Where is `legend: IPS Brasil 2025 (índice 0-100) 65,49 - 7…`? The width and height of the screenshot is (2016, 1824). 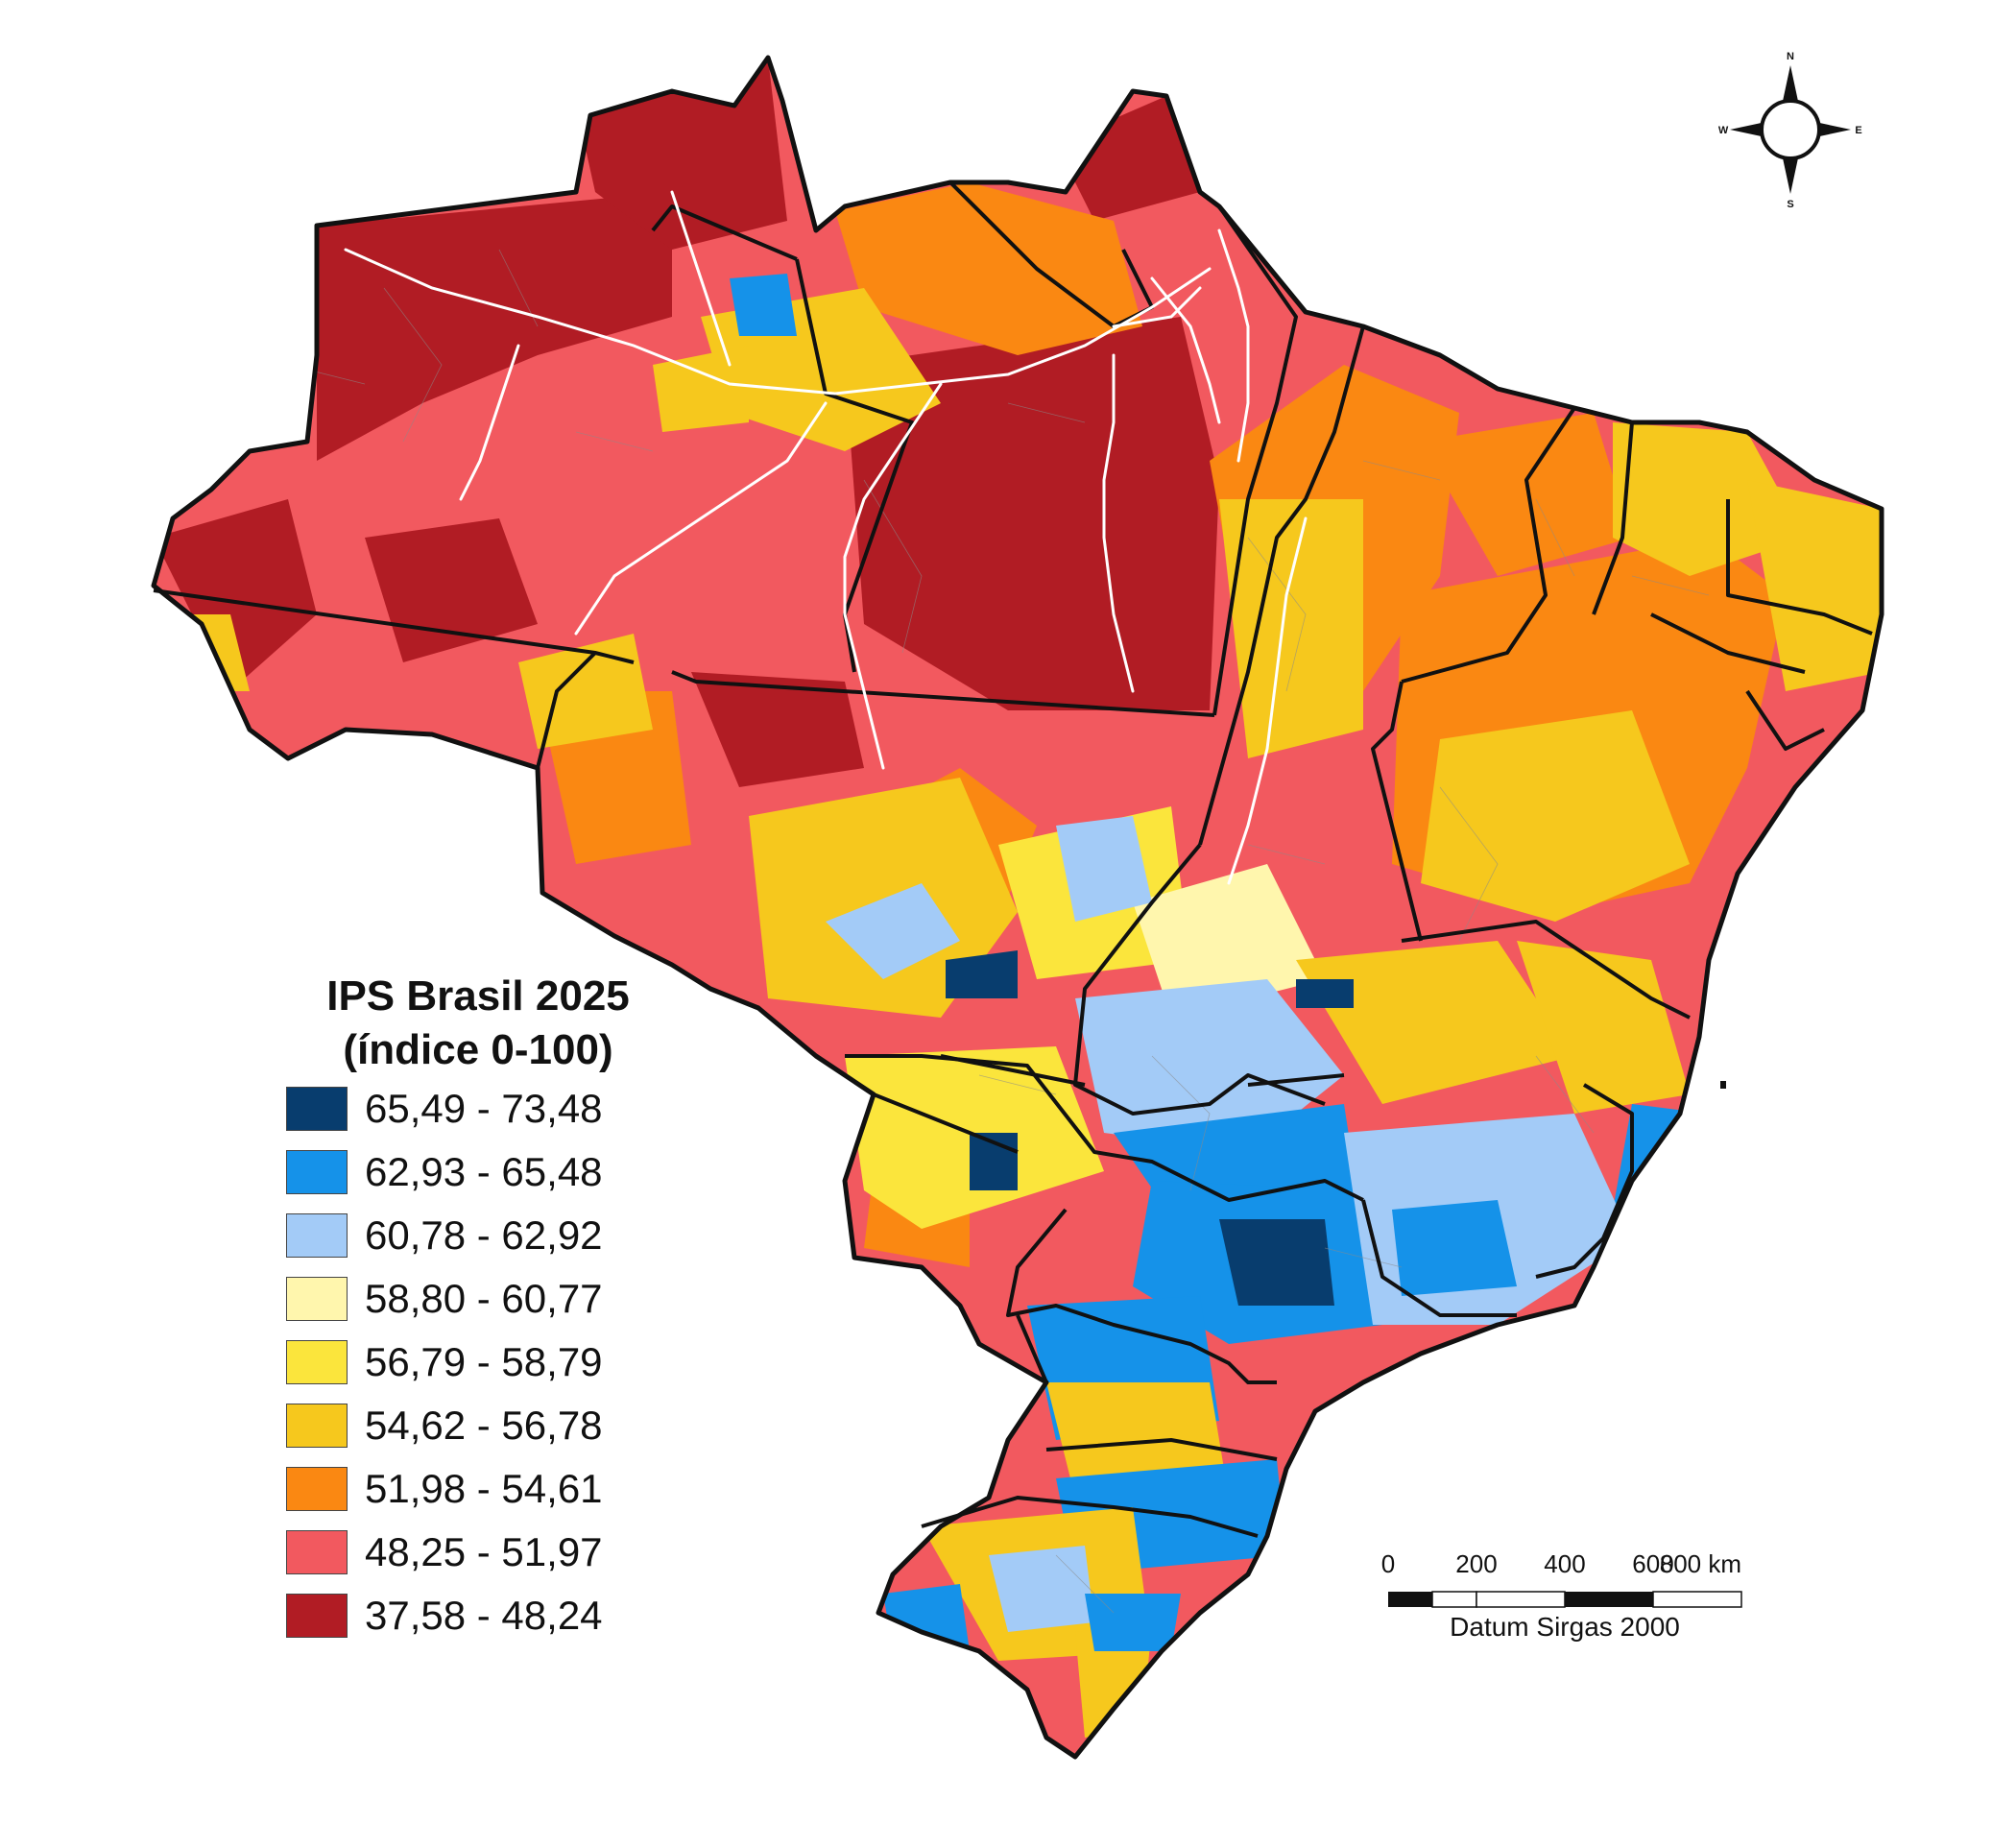 legend: IPS Brasil 2025 (índice 0-100) 65,49 - 7… is located at coordinates (478, 1308).